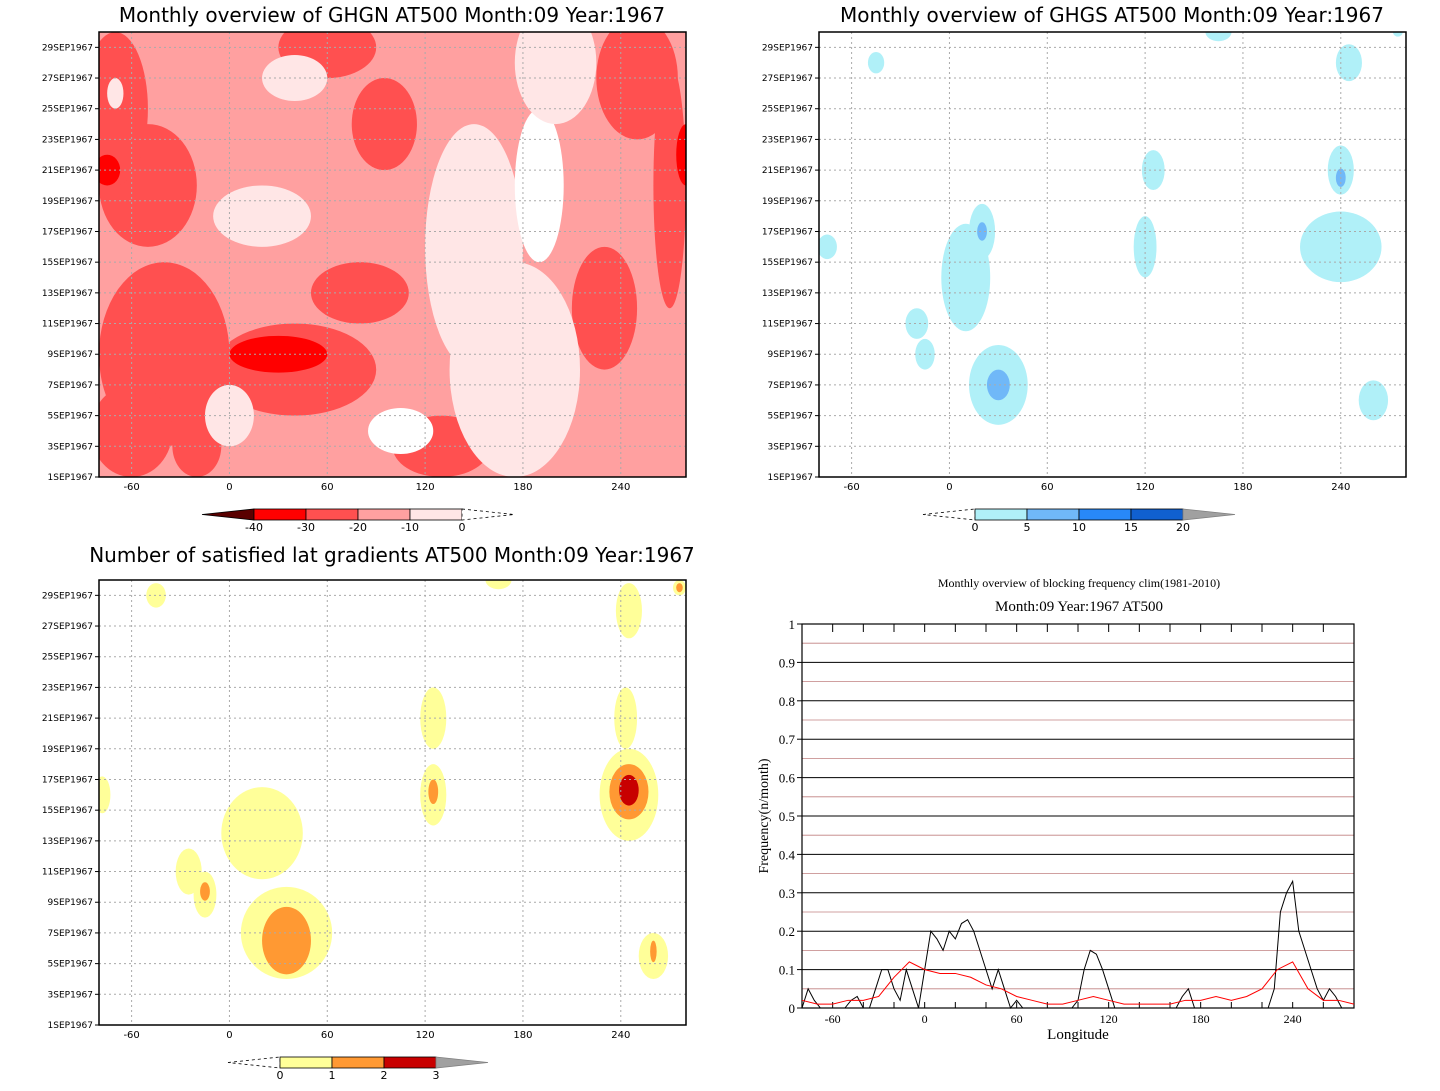 The width and height of the screenshot is (1440, 1091). Describe the element at coordinates (792, 624) in the screenshot. I see `y-tick-label: 1` at that location.